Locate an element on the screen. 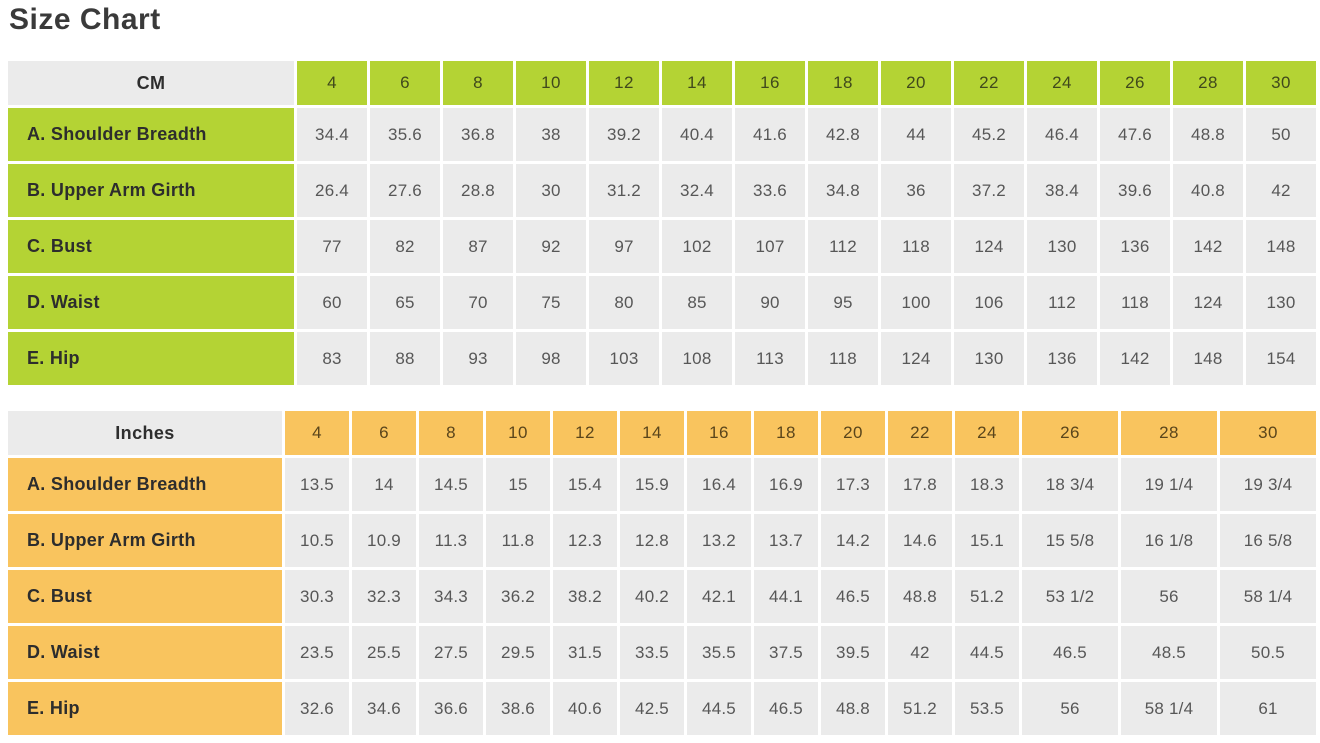  size-header-cell: 14 is located at coordinates (652, 433).